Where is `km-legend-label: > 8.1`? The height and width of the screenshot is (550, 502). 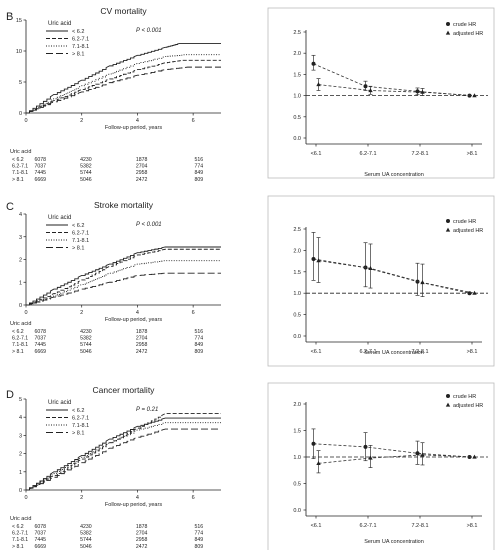 km-legend-label: > 8.1 is located at coordinates (78, 249).